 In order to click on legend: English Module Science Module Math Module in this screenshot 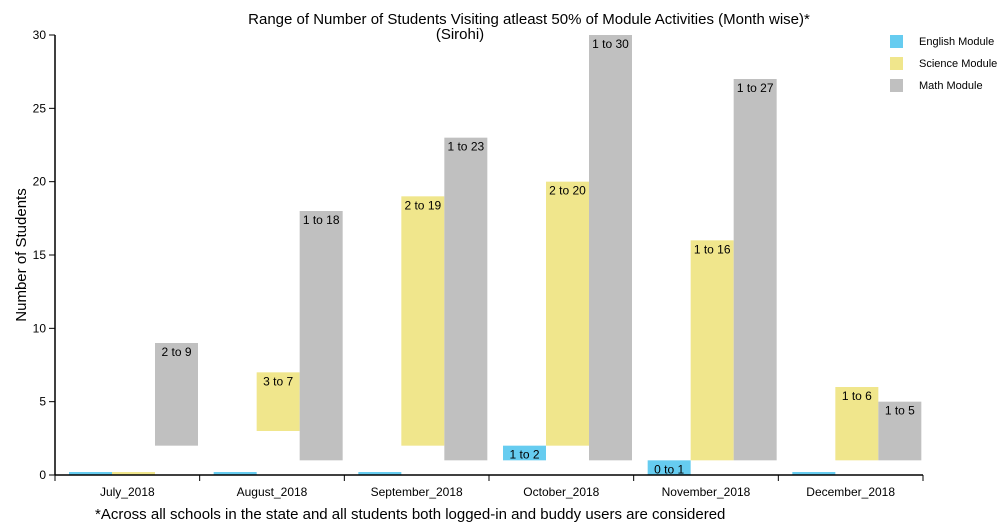, I will do `click(943, 63)`.